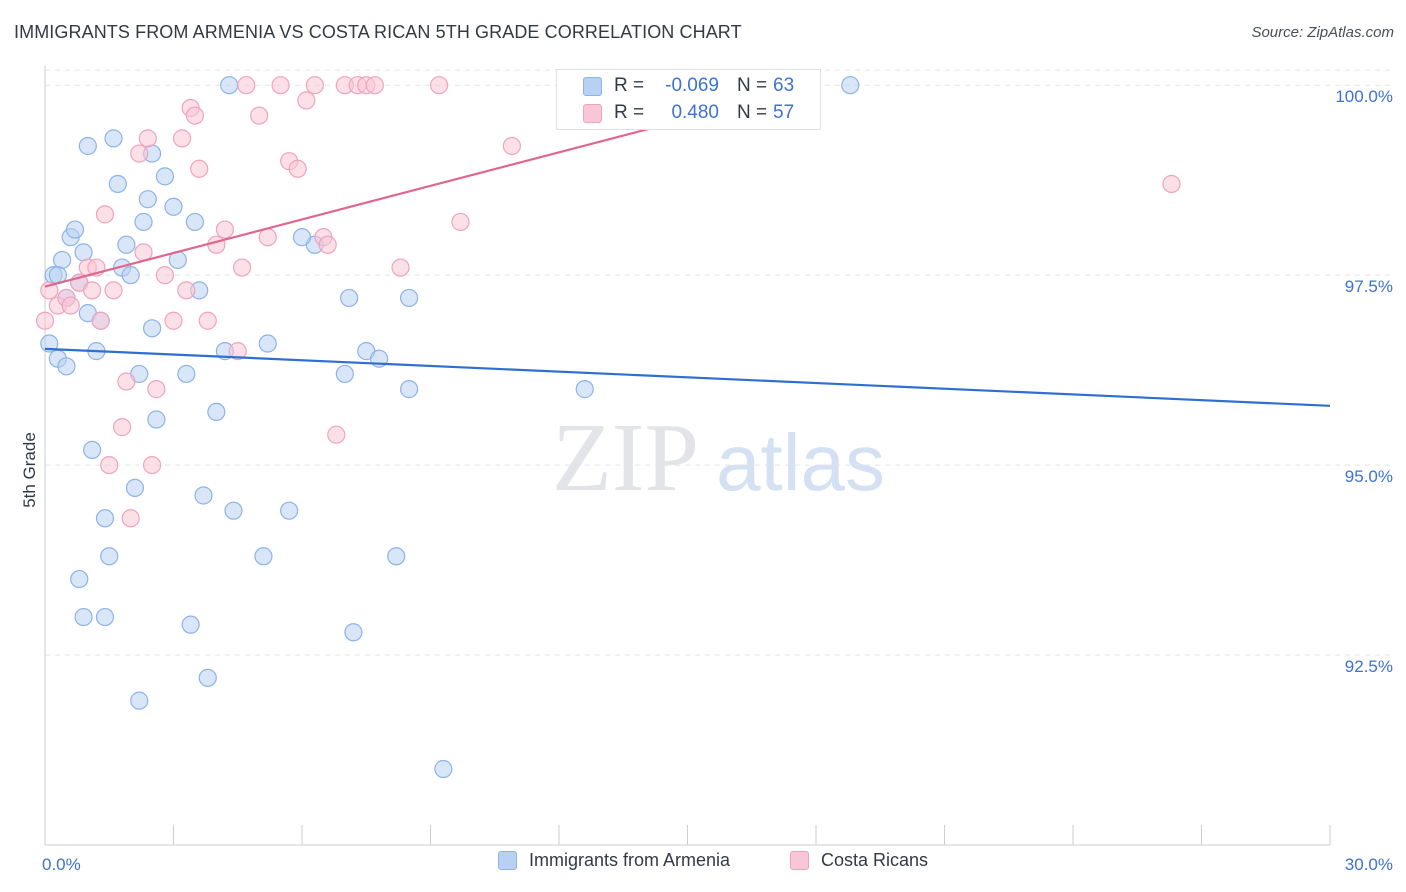 This screenshot has height=892, width=1406. What do you see at coordinates (1364, 96) in the screenshot?
I see `y-tick-label: 100.0%` at bounding box center [1364, 96].